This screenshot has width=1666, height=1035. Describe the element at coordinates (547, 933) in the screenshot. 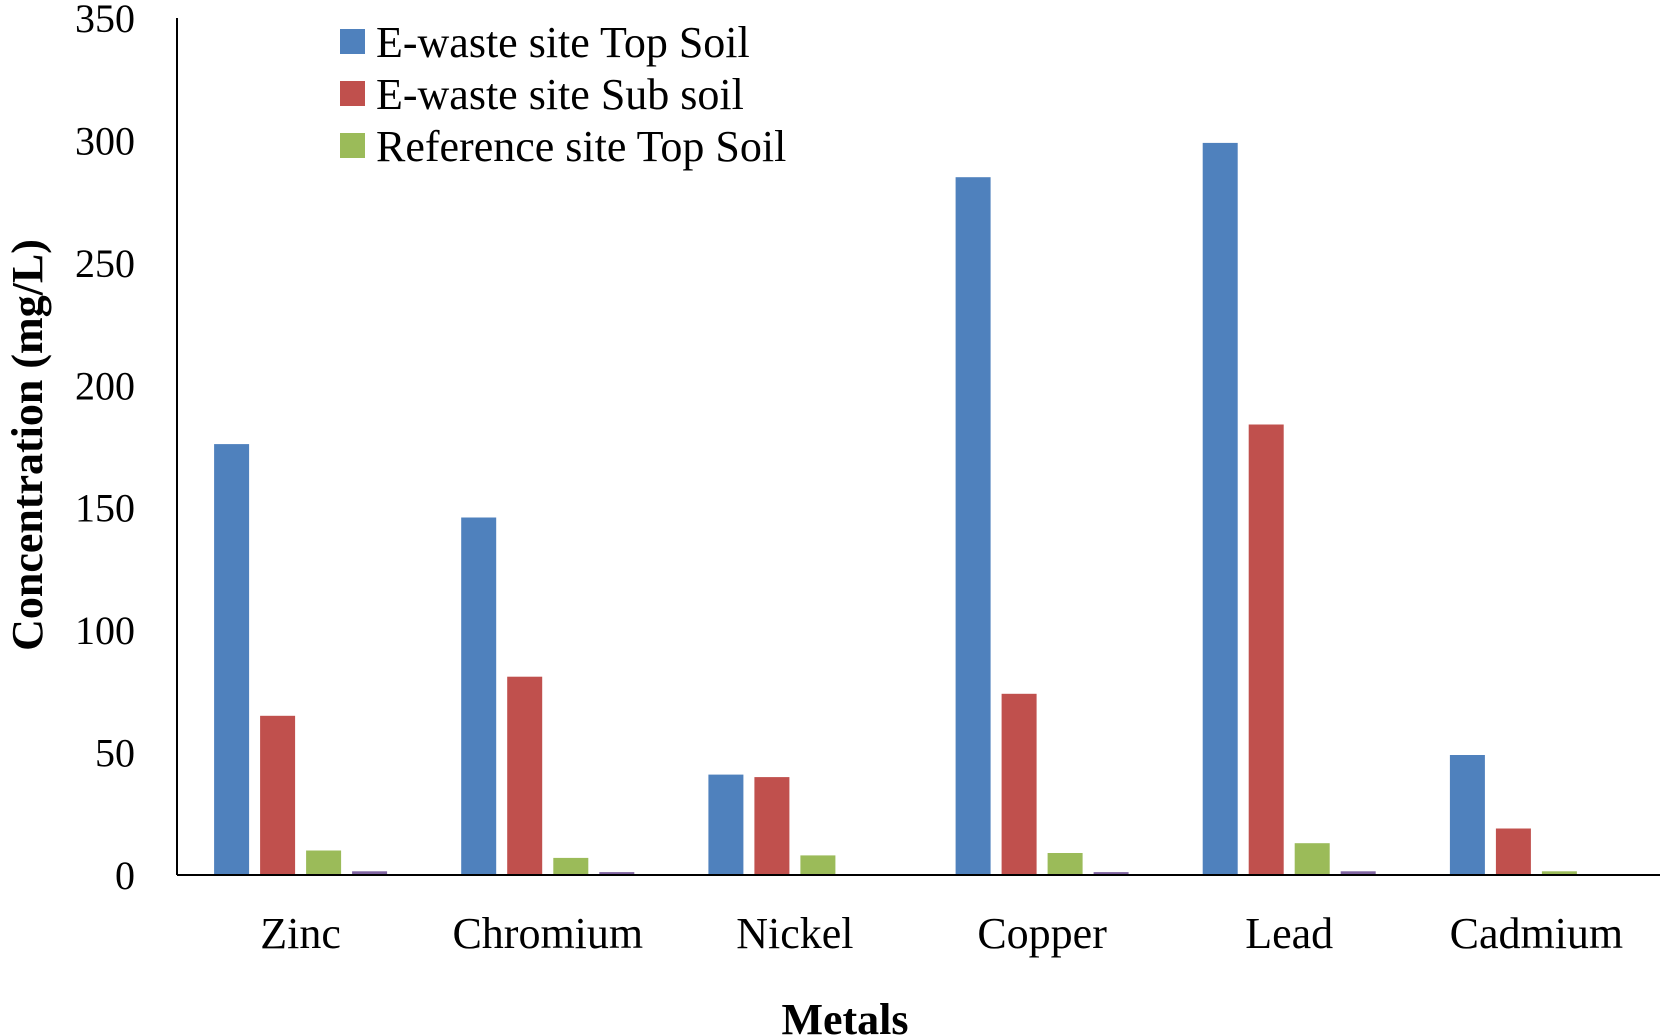

I see `x-category-label-chromium: Chromium` at that location.